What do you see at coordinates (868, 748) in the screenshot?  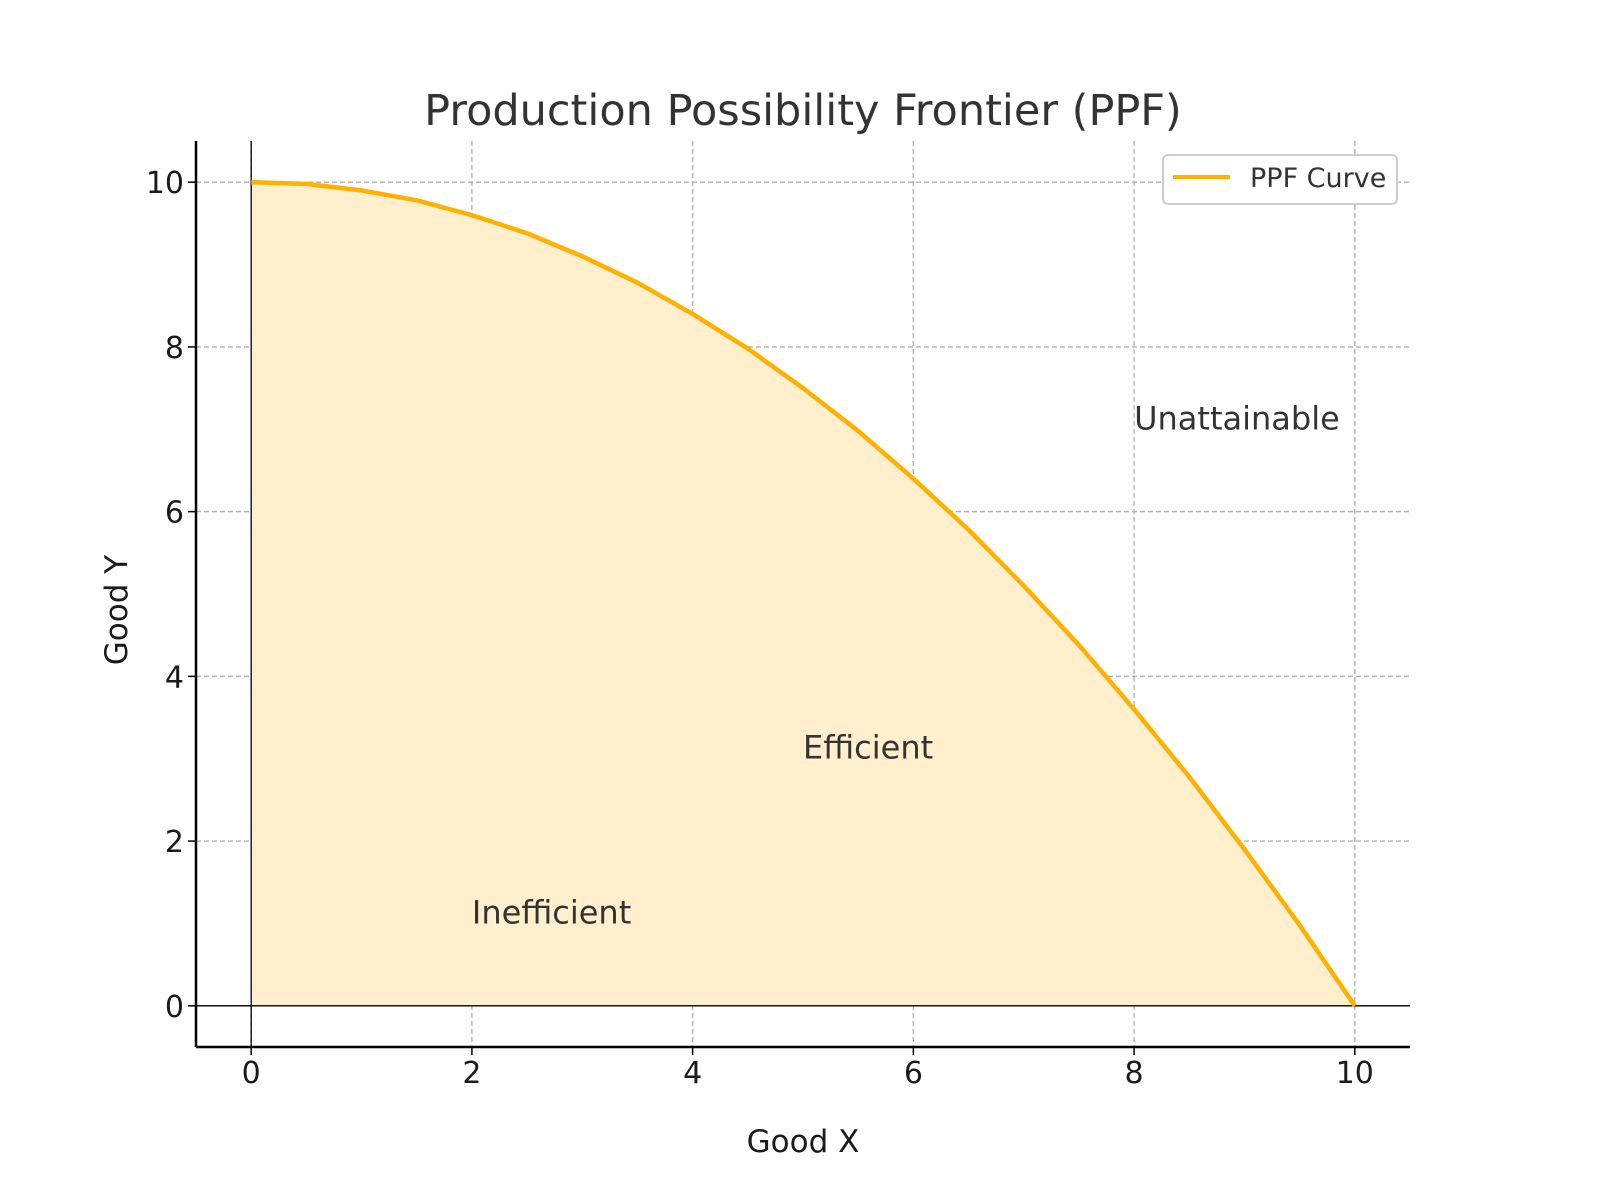 I see `region-annotation: Efficient` at bounding box center [868, 748].